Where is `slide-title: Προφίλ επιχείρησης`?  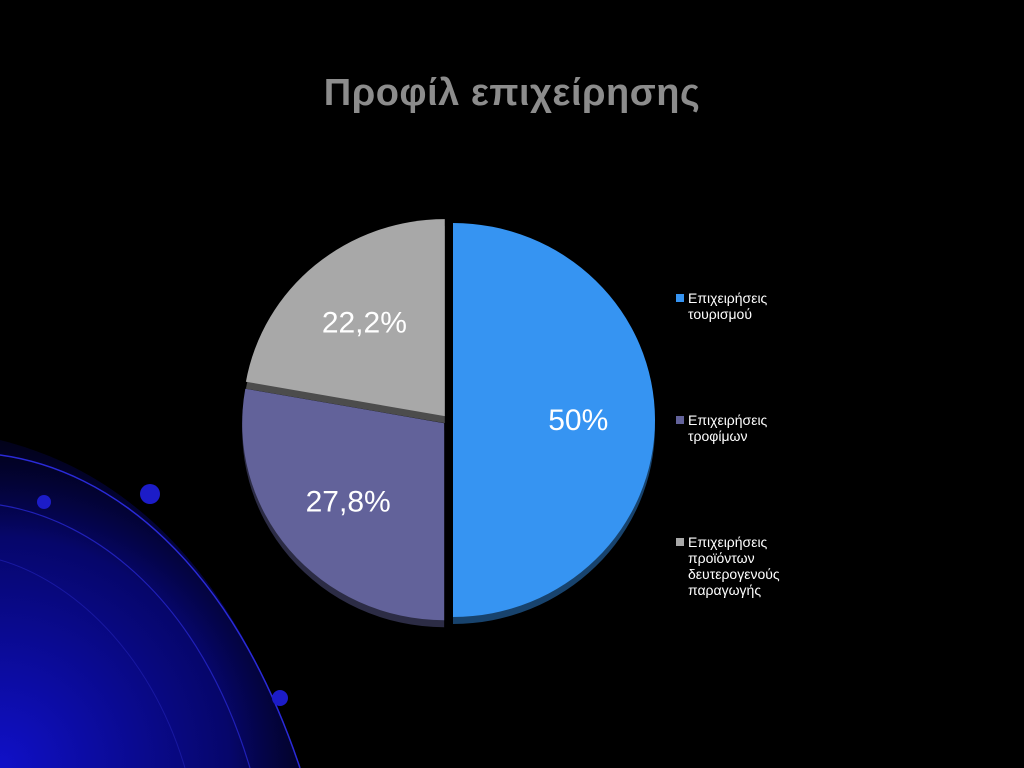
slide-title: Προφίλ επιχείρησης is located at coordinates (512, 93).